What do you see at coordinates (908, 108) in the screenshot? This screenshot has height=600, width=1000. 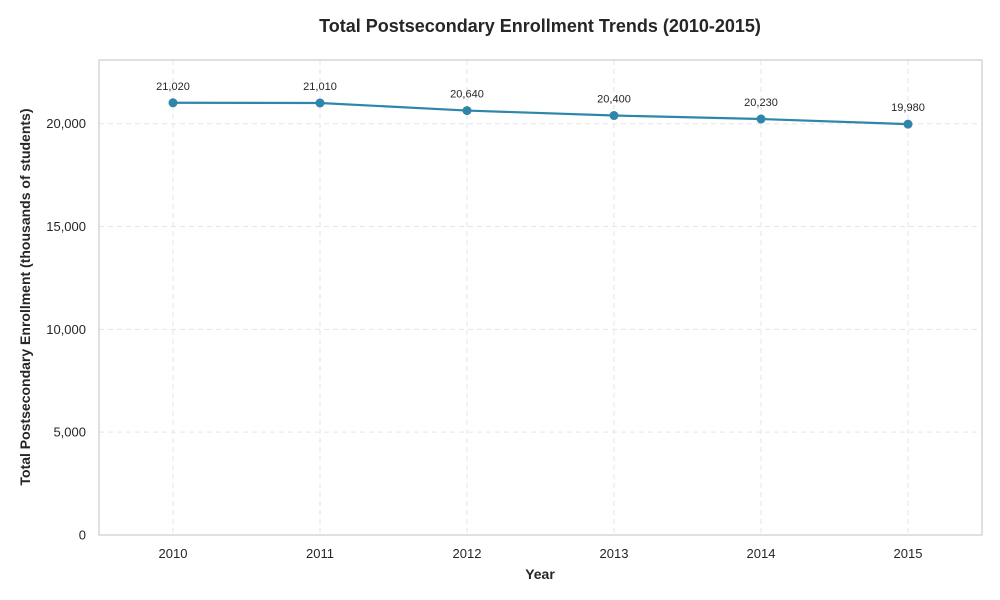 I see `data-label: 19,980` at bounding box center [908, 108].